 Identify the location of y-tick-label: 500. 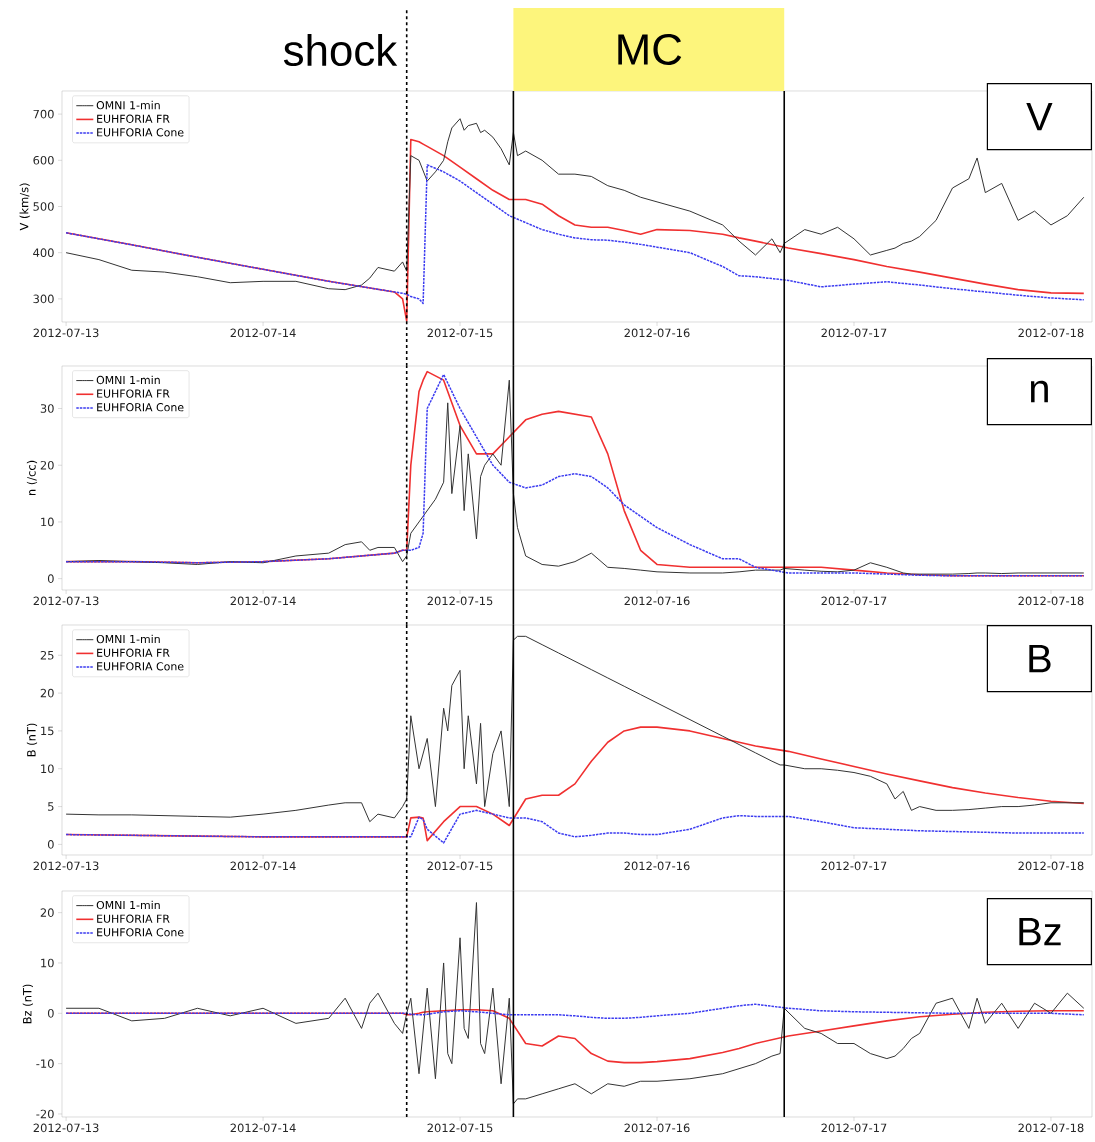
(43, 206).